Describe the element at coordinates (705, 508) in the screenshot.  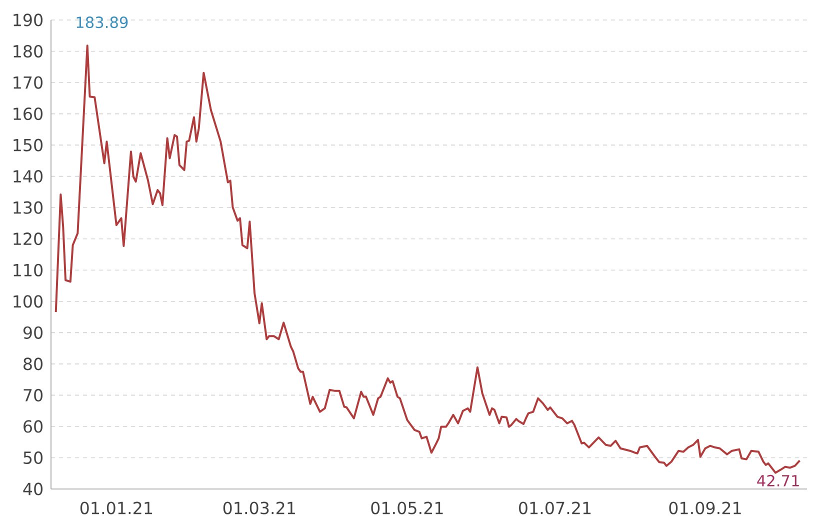
I see `x-tick-label: 01.09.21` at that location.